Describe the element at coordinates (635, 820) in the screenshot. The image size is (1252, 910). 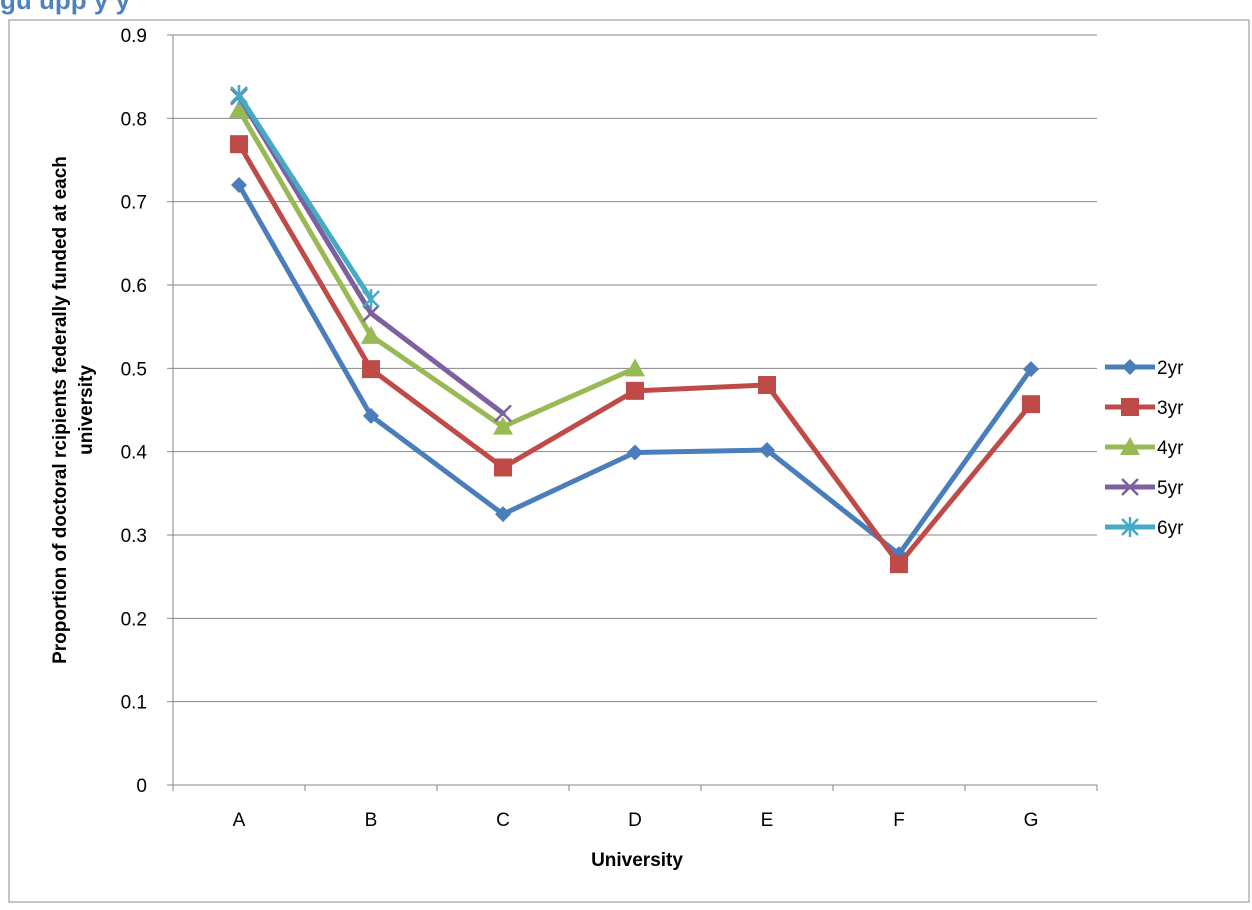
I see `x-tick-label: D` at that location.